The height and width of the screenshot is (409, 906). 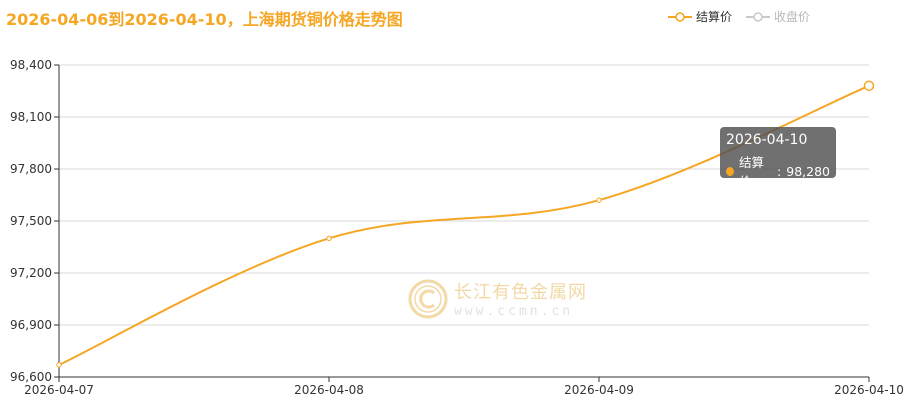 I want to click on y-tick-label: 97,500, so click(x=31, y=221).